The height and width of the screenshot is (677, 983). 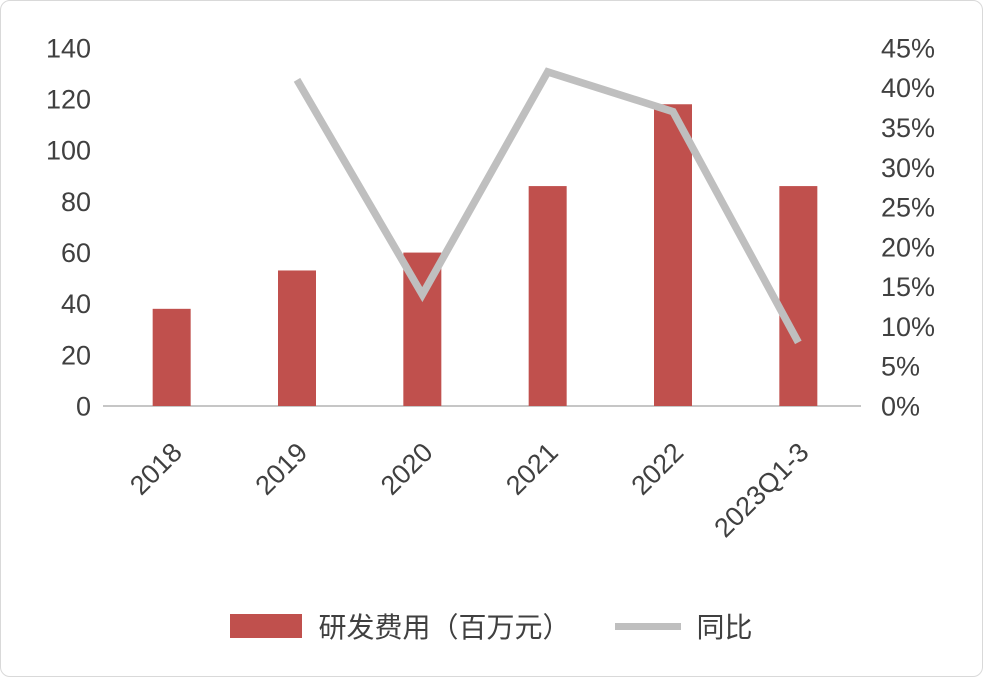 What do you see at coordinates (407, 469) in the screenshot?
I see `x-axis-label-2020: 2020` at bounding box center [407, 469].